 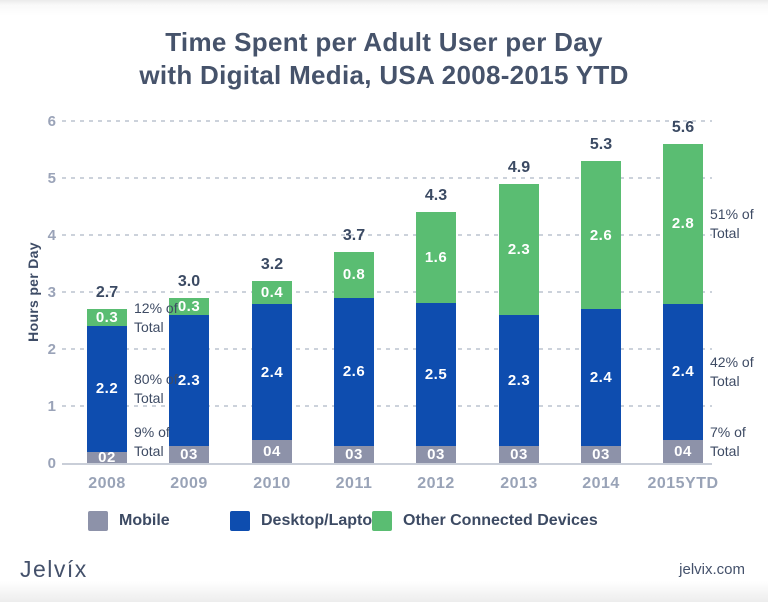 What do you see at coordinates (601, 483) in the screenshot?
I see `x-axis-label-2014: 2014` at bounding box center [601, 483].